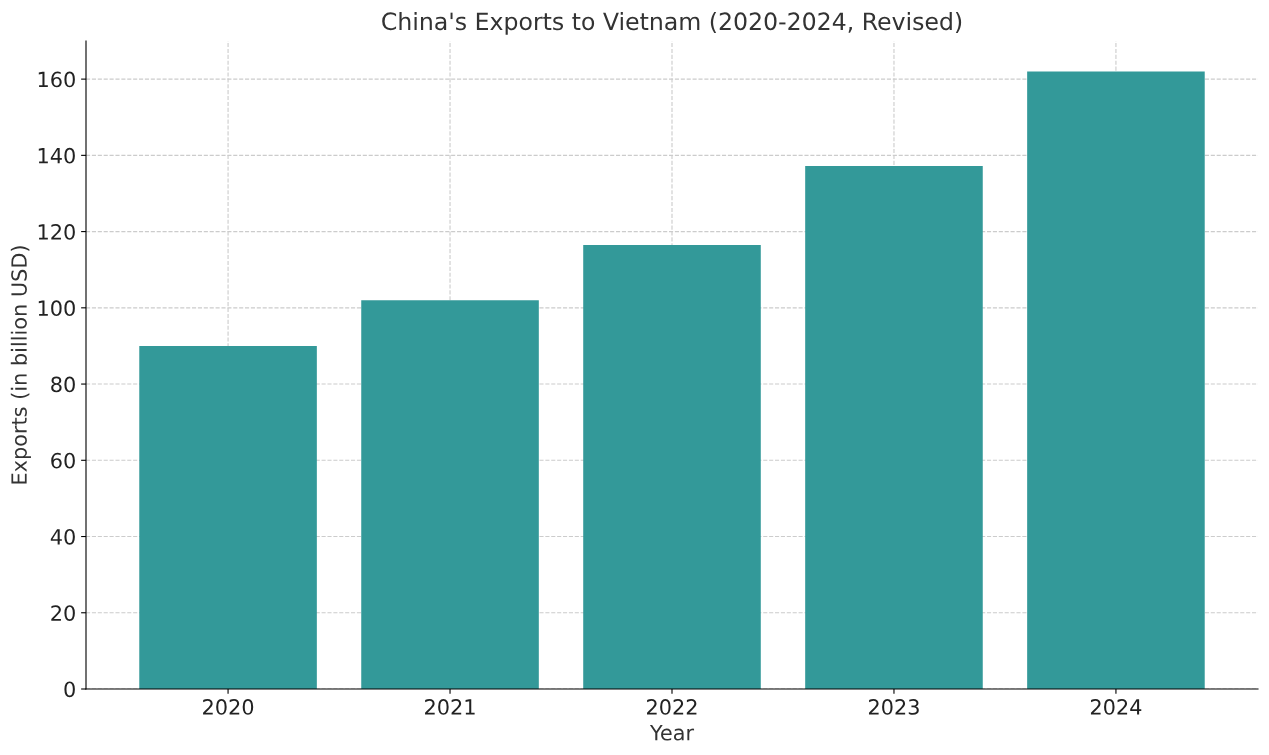 This screenshot has height=755, width=1269. I want to click on y-tick-label: 60, so click(63, 460).